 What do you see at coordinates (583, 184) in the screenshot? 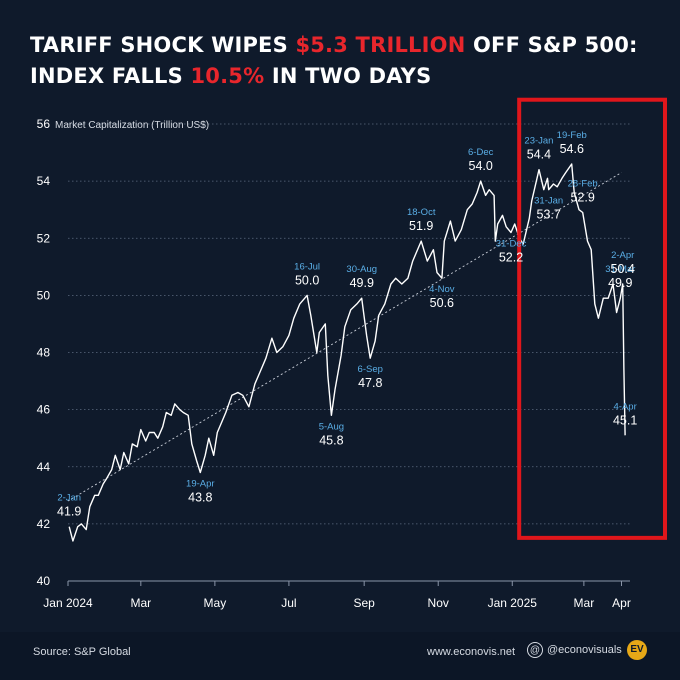
I see `annotation-date-13: 28-Feb` at bounding box center [583, 184].